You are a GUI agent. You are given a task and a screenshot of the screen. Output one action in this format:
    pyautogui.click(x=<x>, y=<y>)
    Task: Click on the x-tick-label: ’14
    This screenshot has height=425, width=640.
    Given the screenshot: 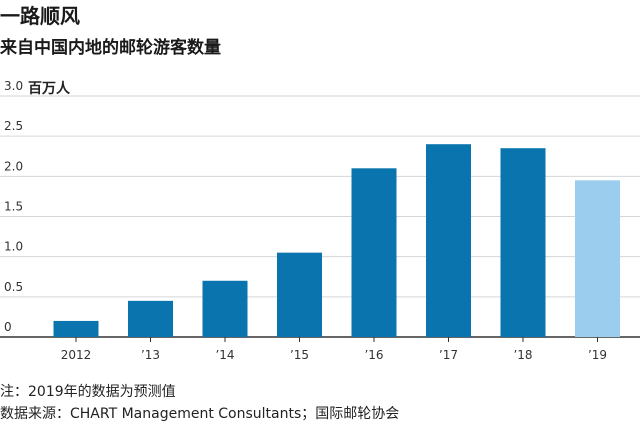 What is the action you would take?
    pyautogui.click(x=224, y=355)
    